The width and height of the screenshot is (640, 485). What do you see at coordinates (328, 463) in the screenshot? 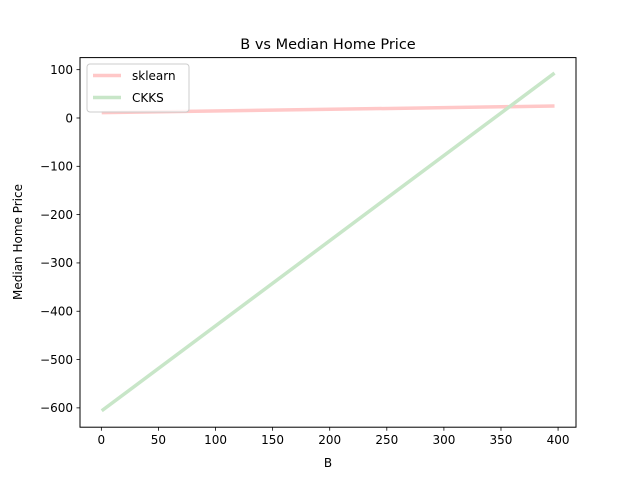
I see `x-axis-label: B` at bounding box center [328, 463].